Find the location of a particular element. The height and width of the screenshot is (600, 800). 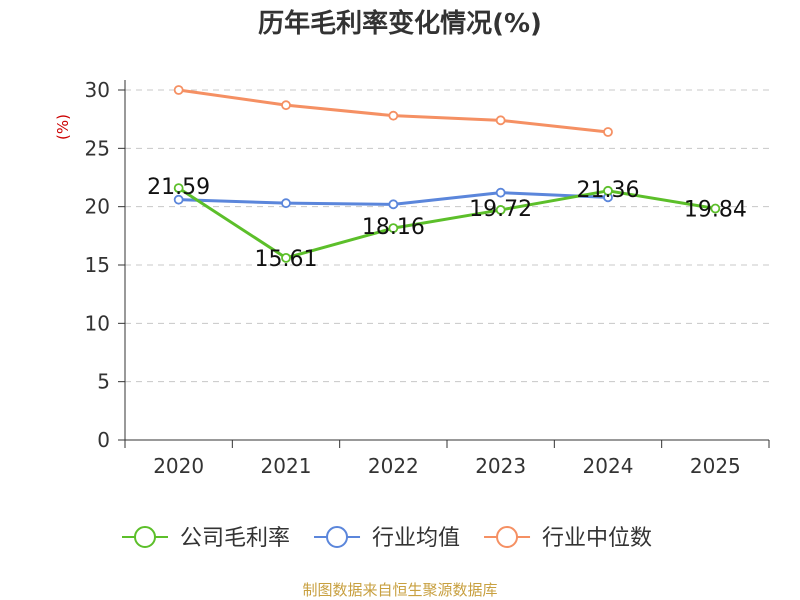

data-label-2025: 19.84 is located at coordinates (715, 210).